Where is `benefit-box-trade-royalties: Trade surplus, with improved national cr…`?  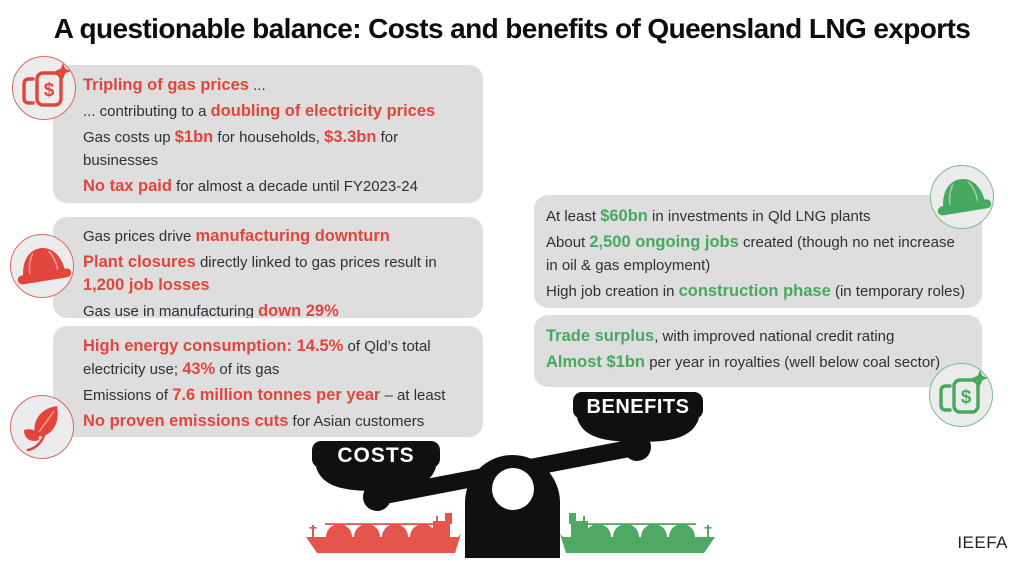 benefit-box-trade-royalties: Trade surplus, with improved national cr… is located at coordinates (758, 351).